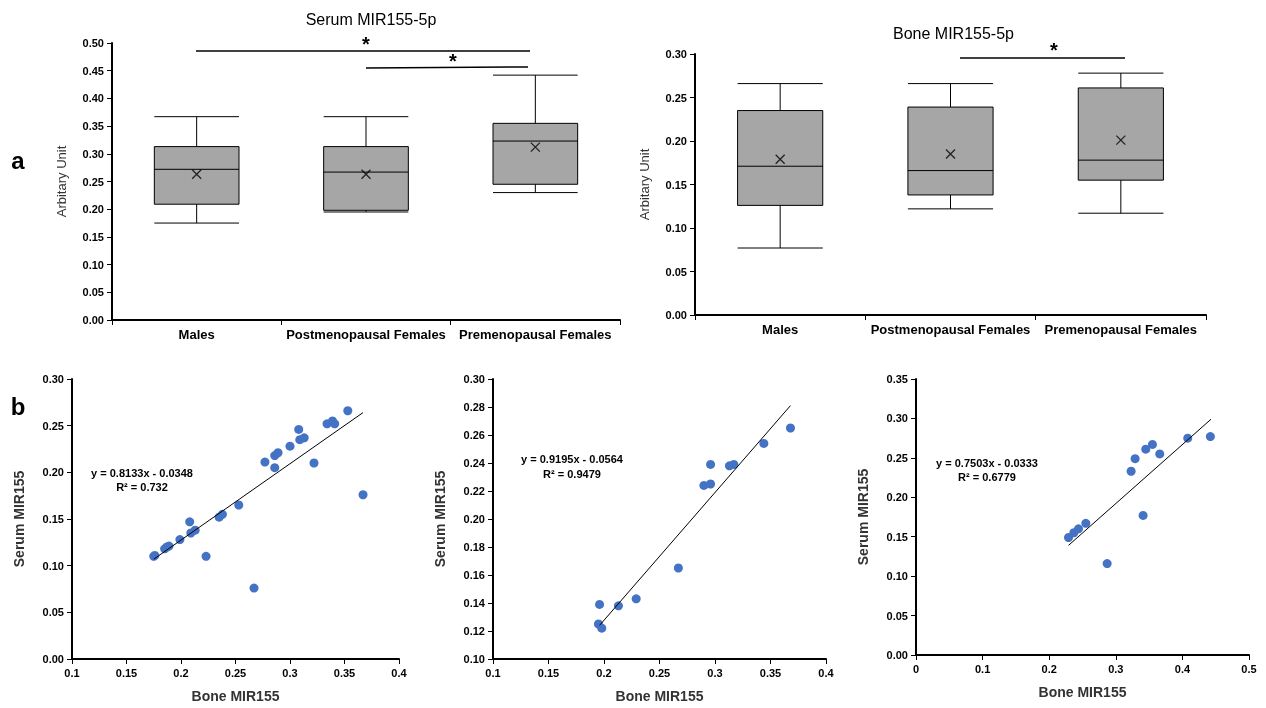 This screenshot has height=708, width=1266. Describe the element at coordinates (987, 477) in the screenshot. I see `annotation: R² = 0.6779` at that location.